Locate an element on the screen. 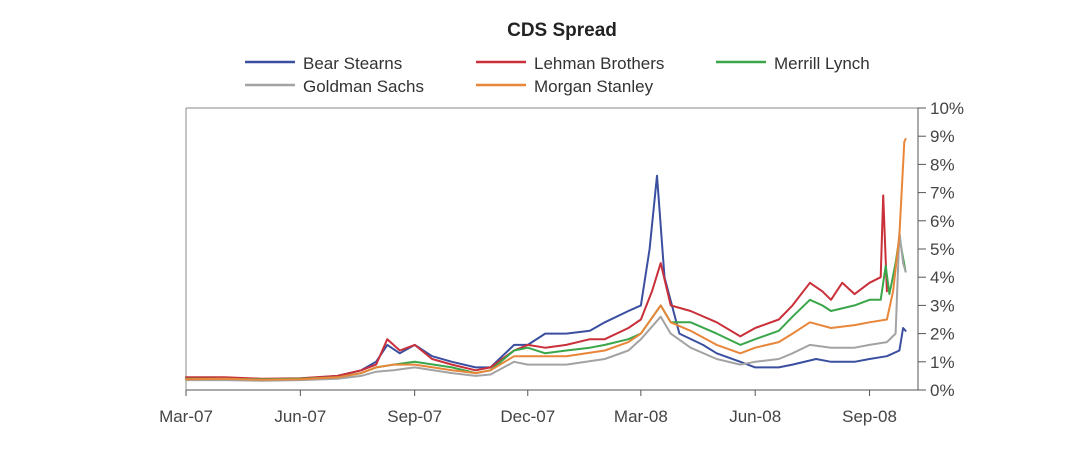 The image size is (1080, 459). legend-item-goldman-sachs: Goldman Sachs is located at coordinates (334, 86).